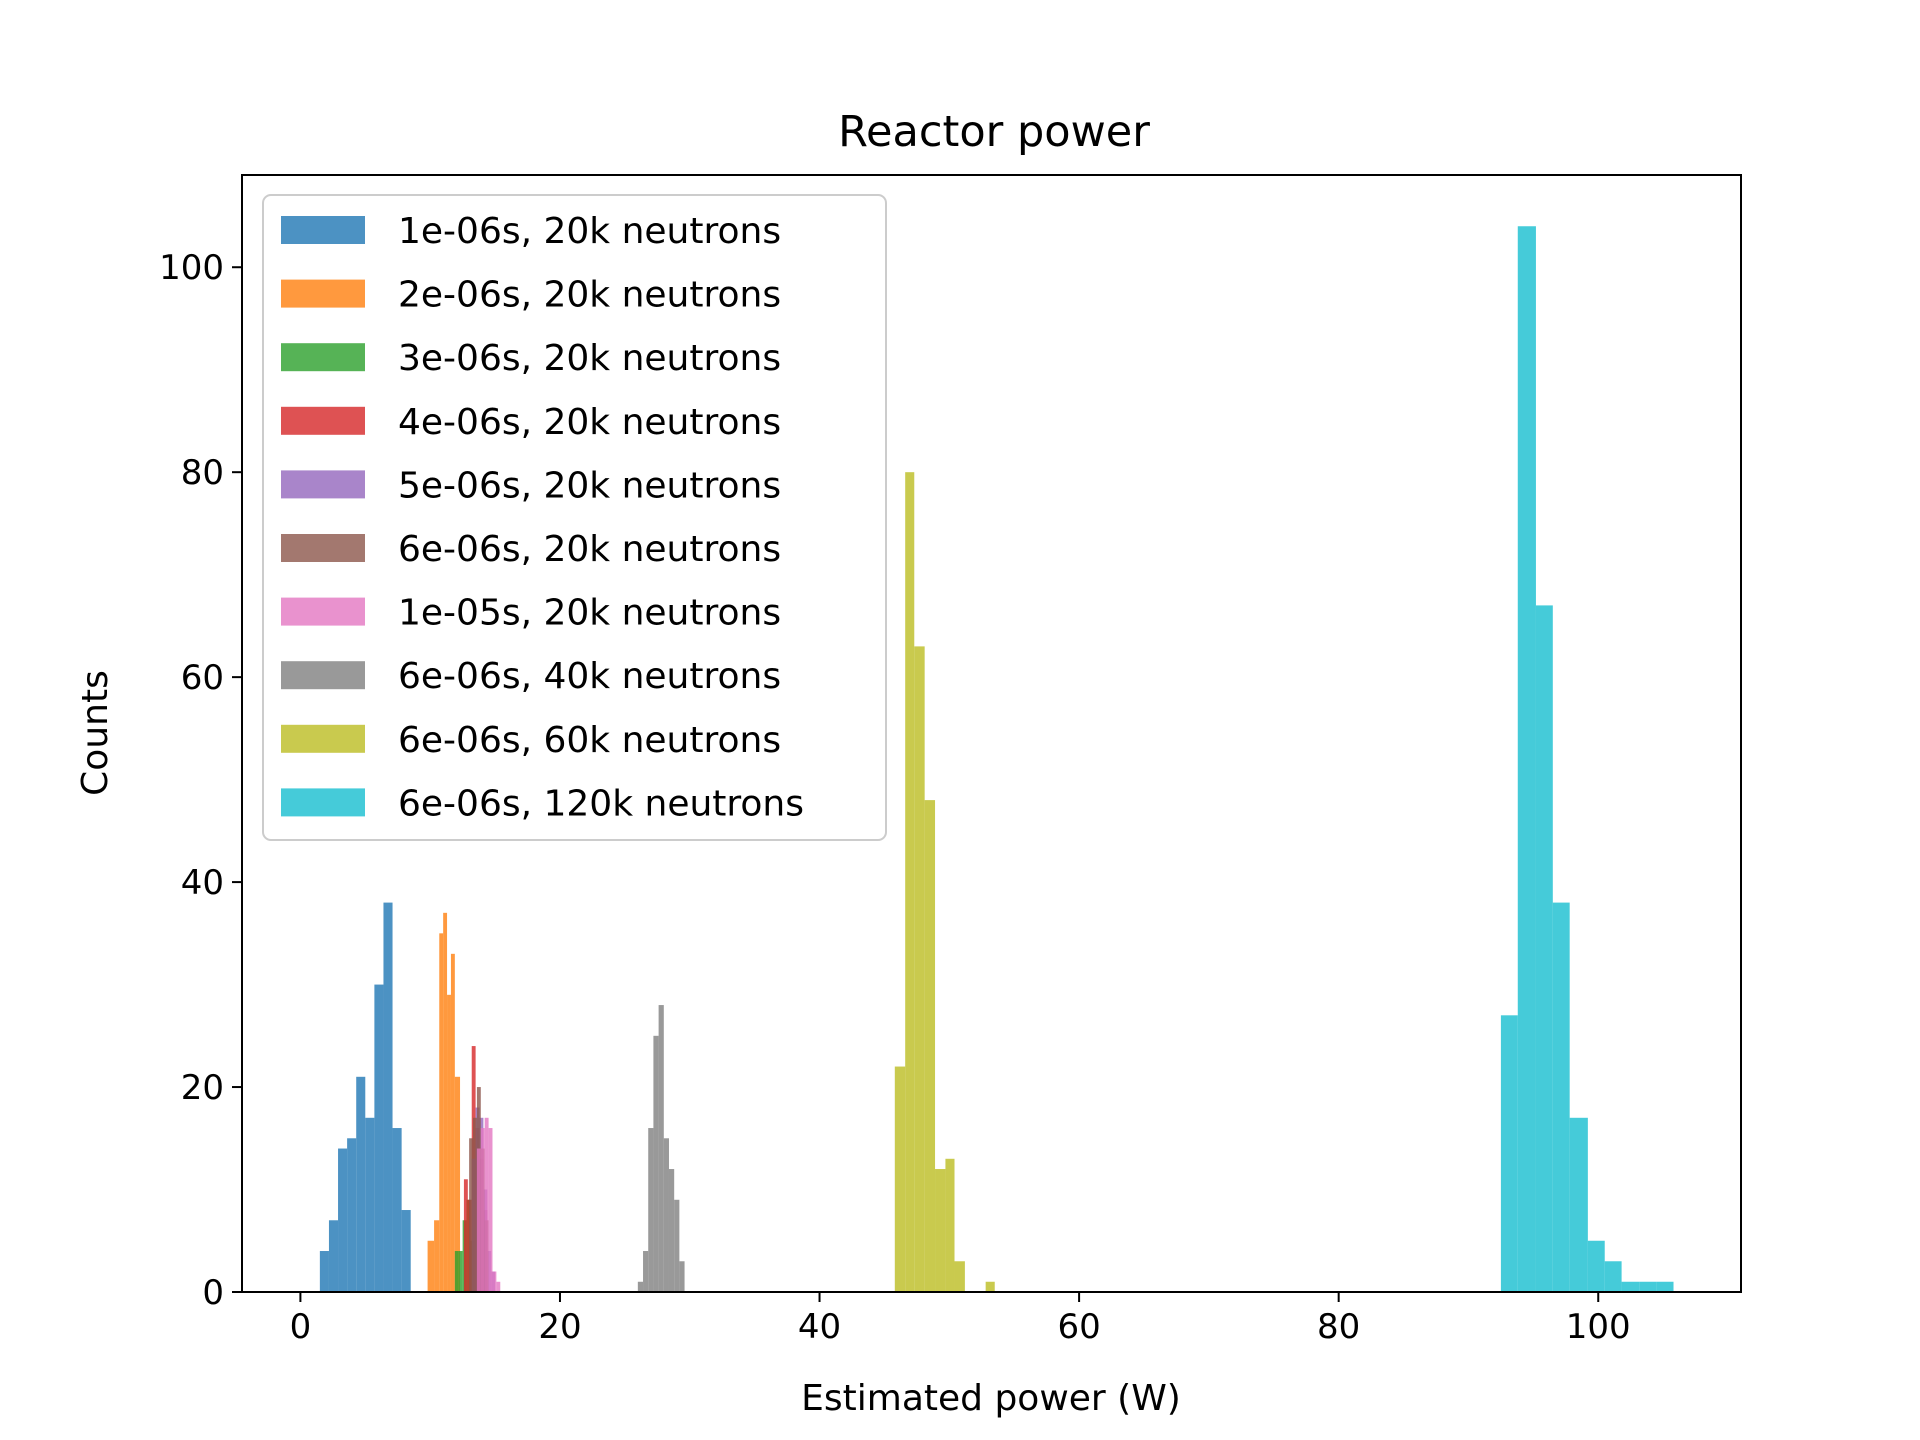 This screenshot has width=1920, height=1440. I want to click on x-tick-label: 20, so click(559, 1327).